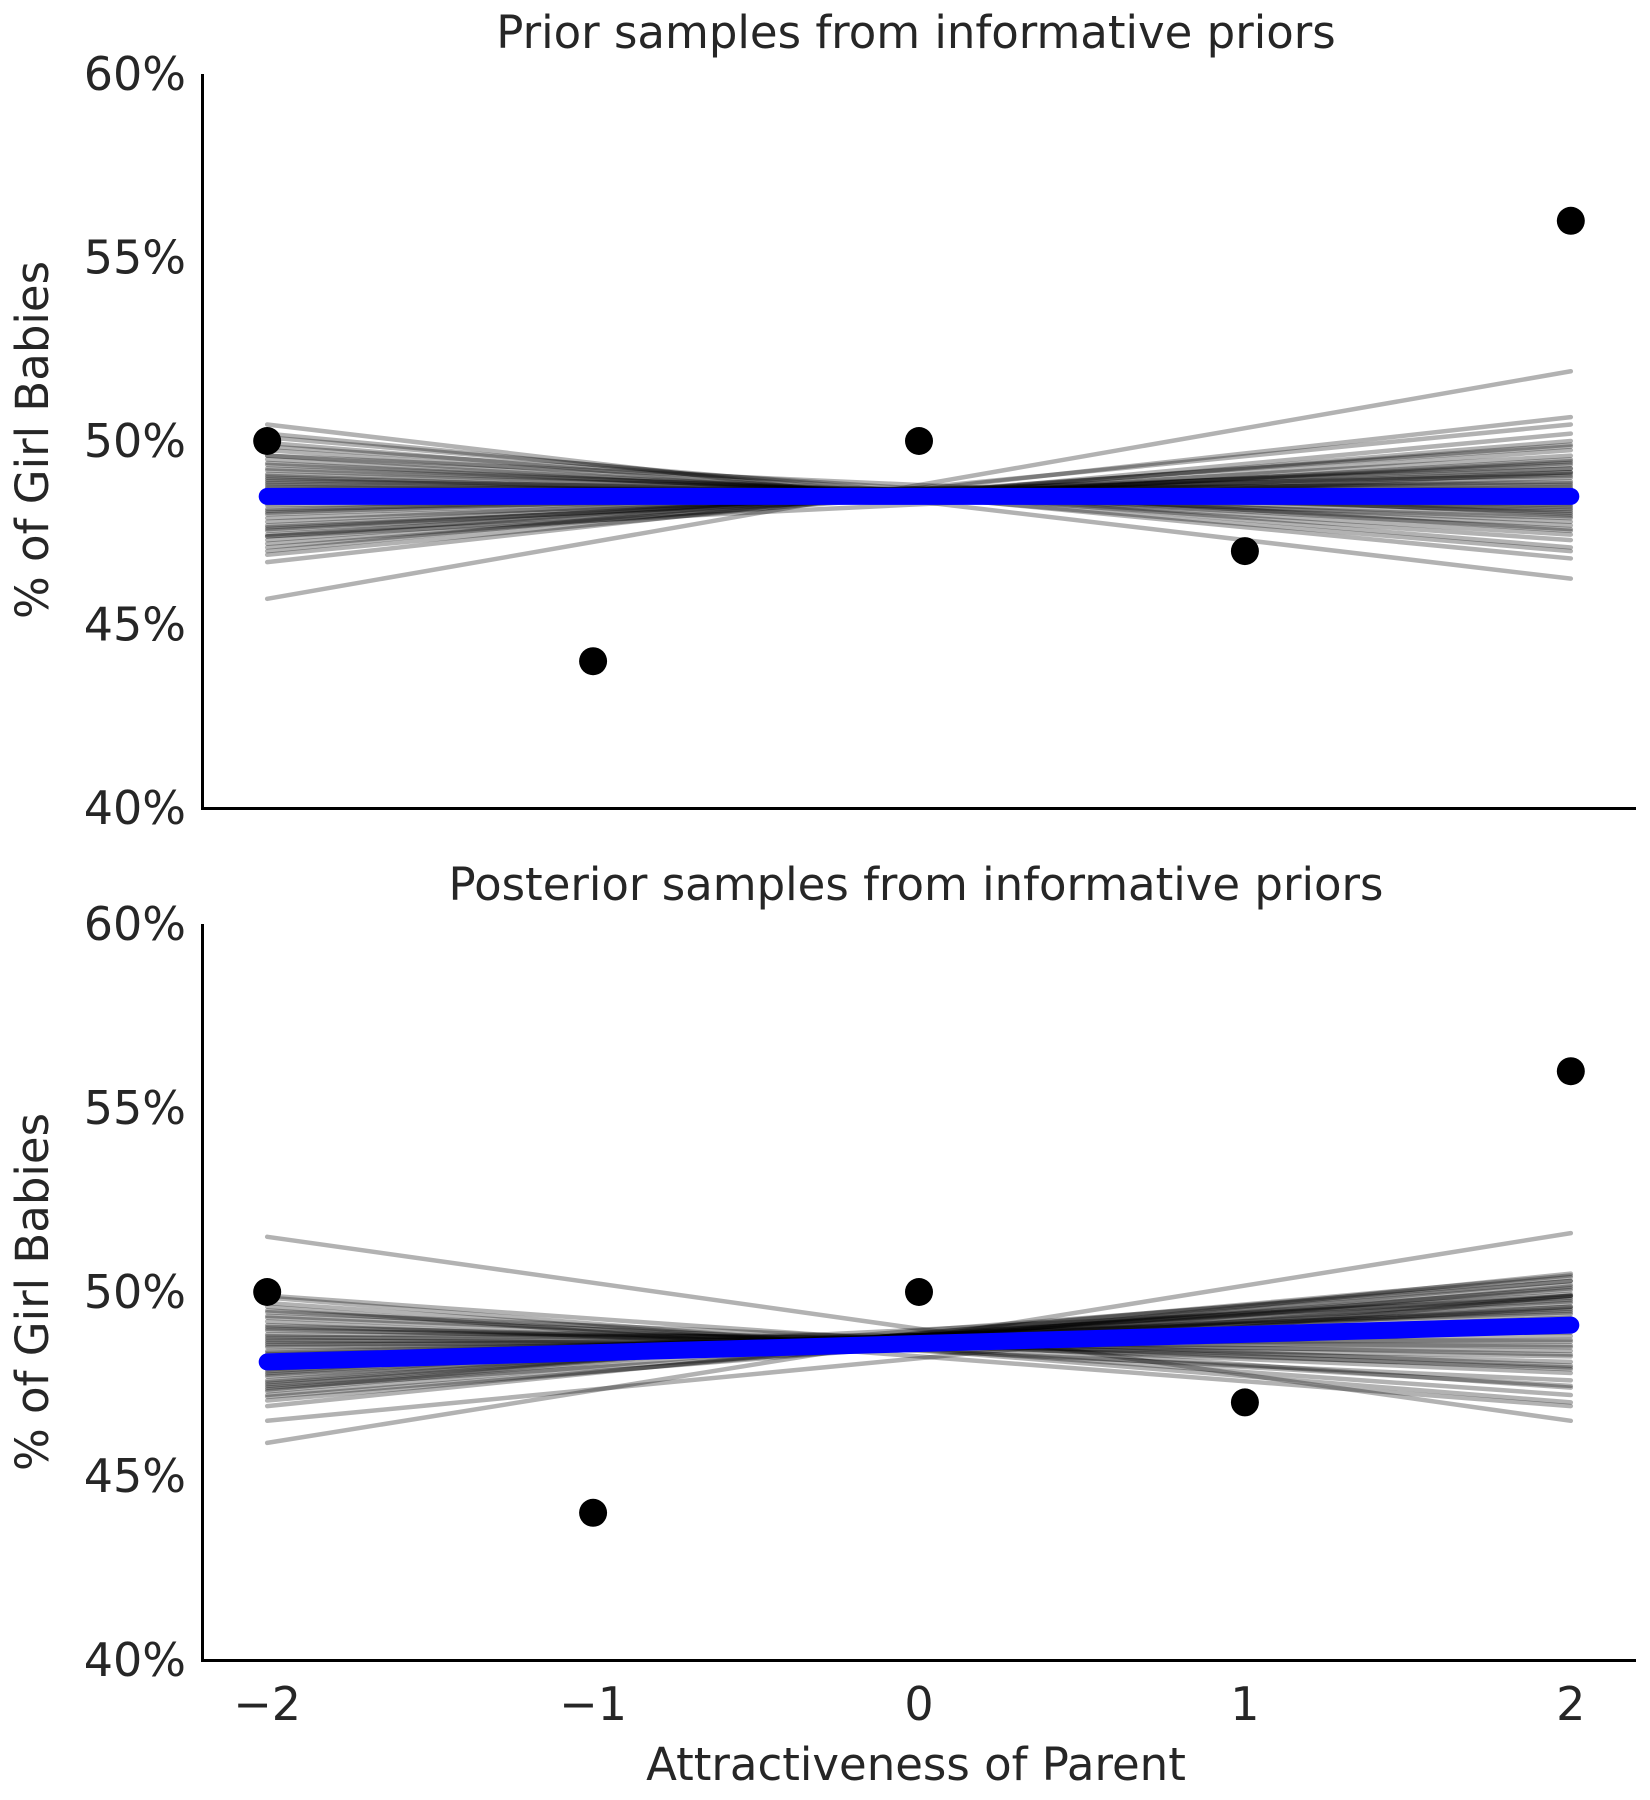 Image resolution: width=1650 pixels, height=1800 pixels. Describe the element at coordinates (593, 1704) in the screenshot. I see `x-tick-label: −1` at that location.